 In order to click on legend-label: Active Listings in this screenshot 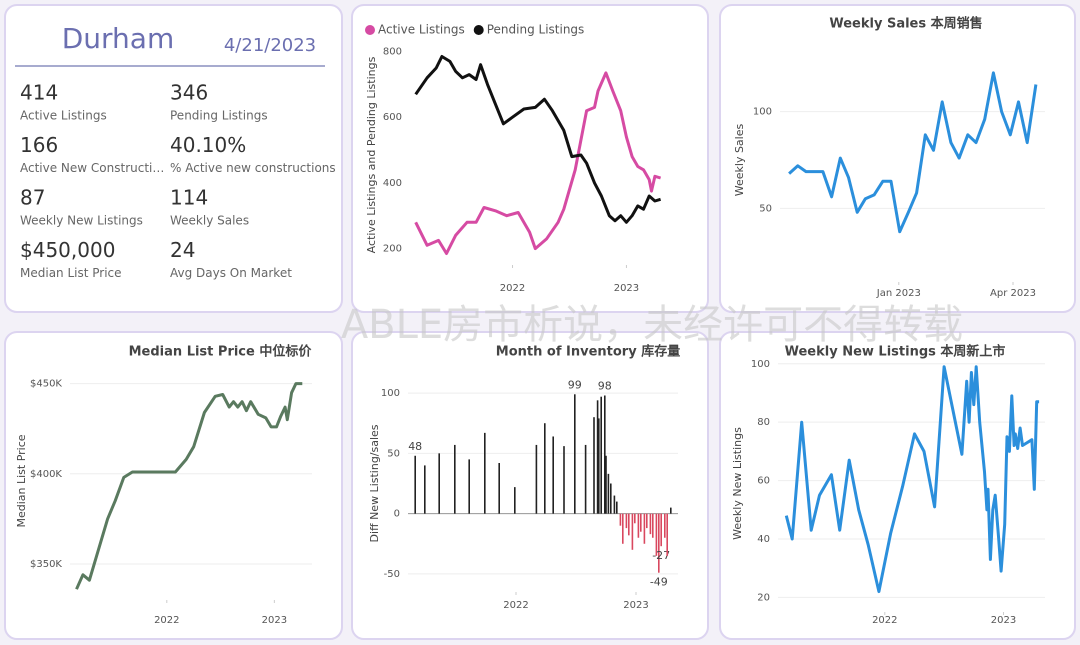, I will do `click(421, 30)`.